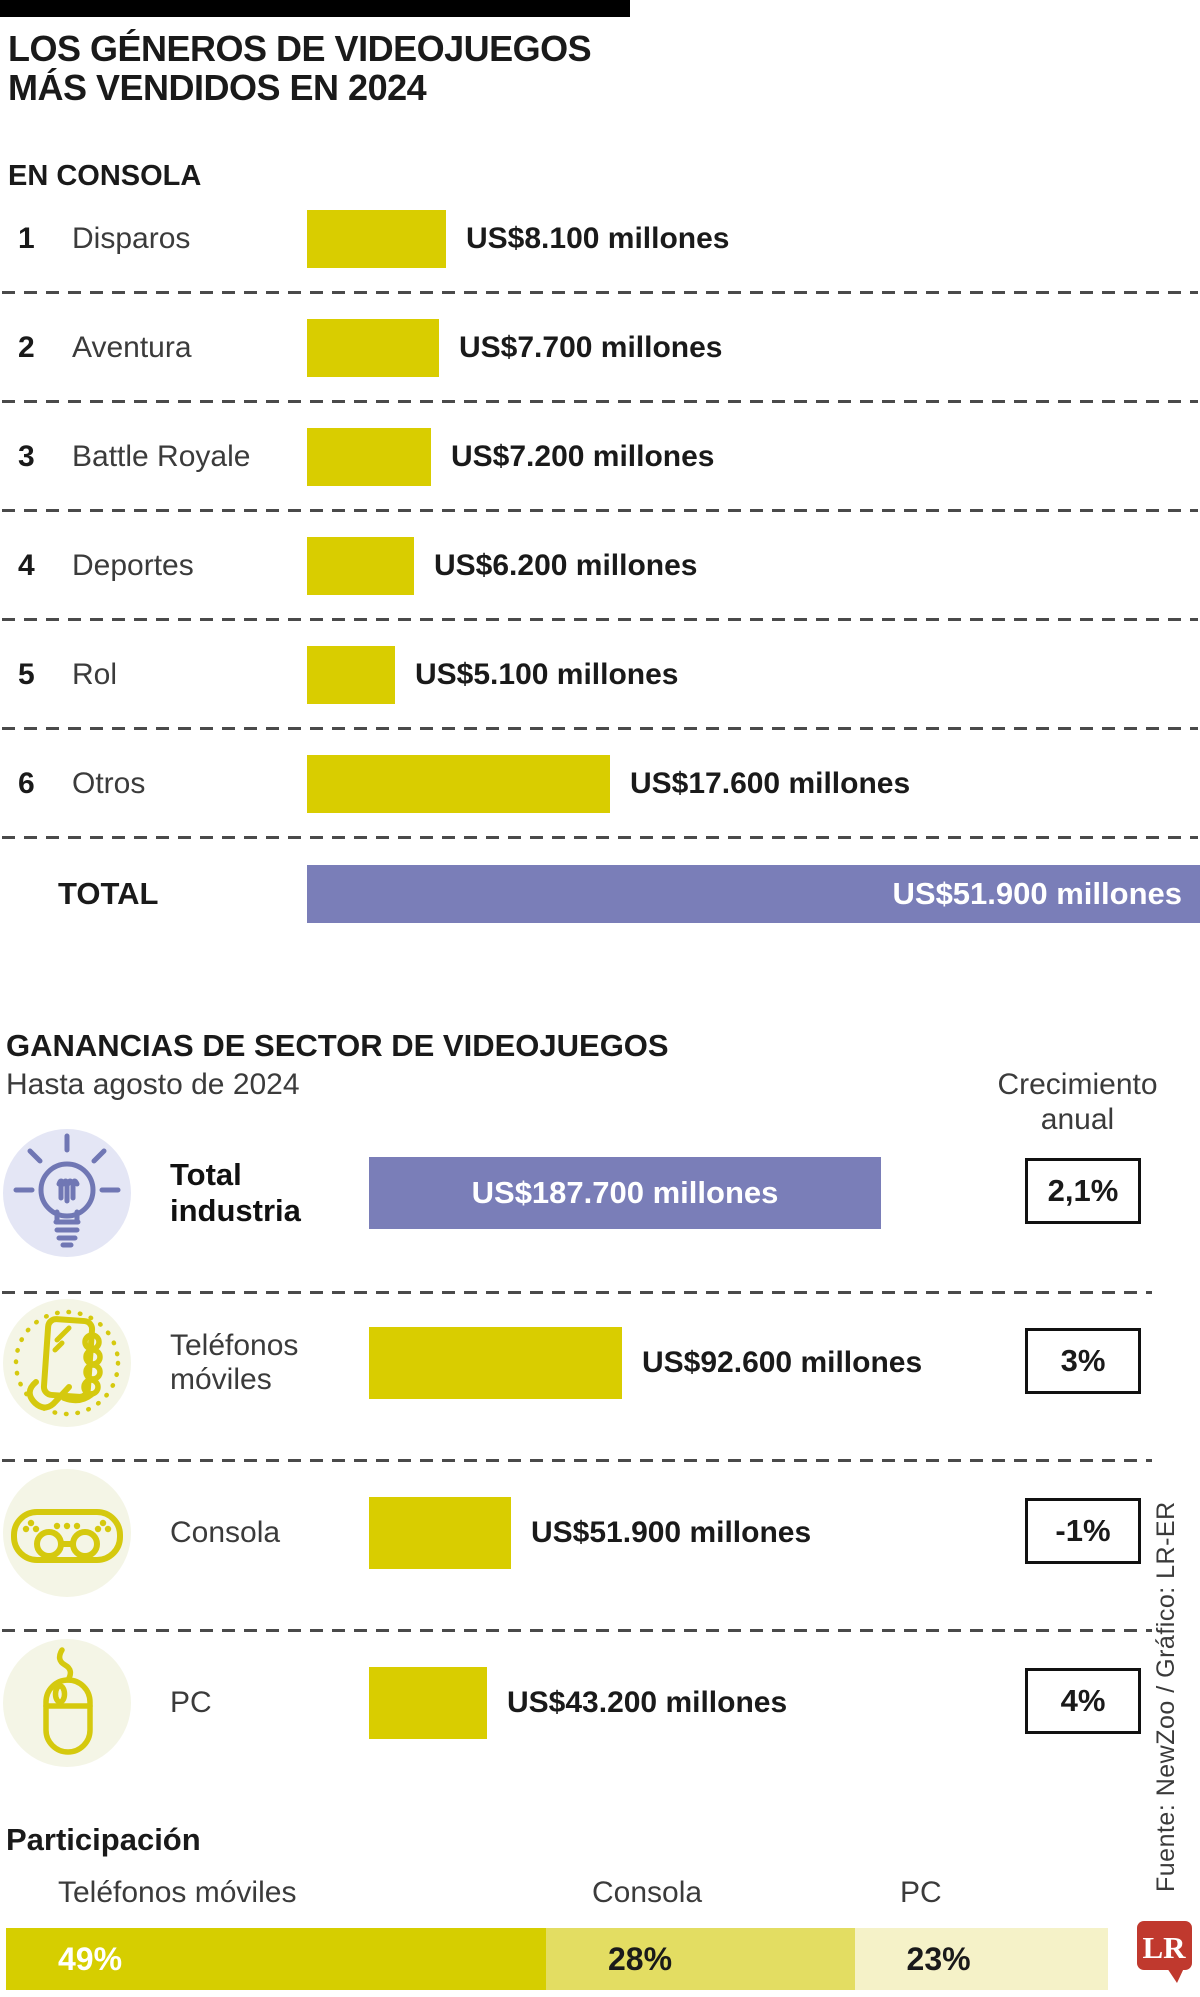 The image size is (1200, 1997). Describe the element at coordinates (67, 1533) in the screenshot. I see `gamepad-icon` at that location.